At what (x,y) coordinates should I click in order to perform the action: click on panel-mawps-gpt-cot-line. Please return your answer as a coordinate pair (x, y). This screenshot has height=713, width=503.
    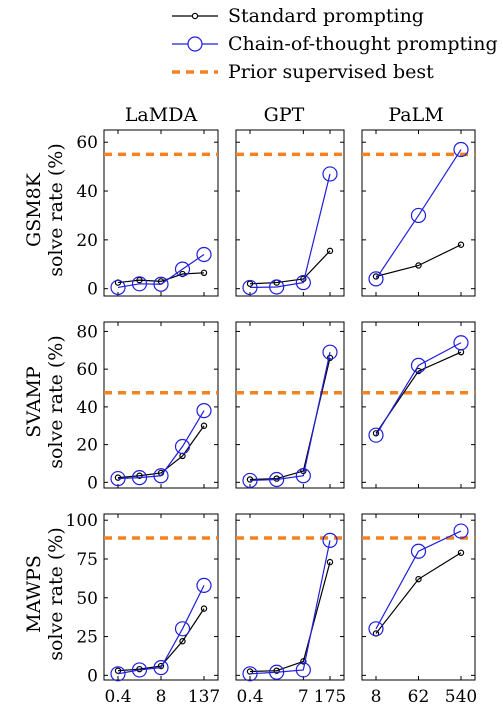
    Looking at the image, I should click on (290, 607).